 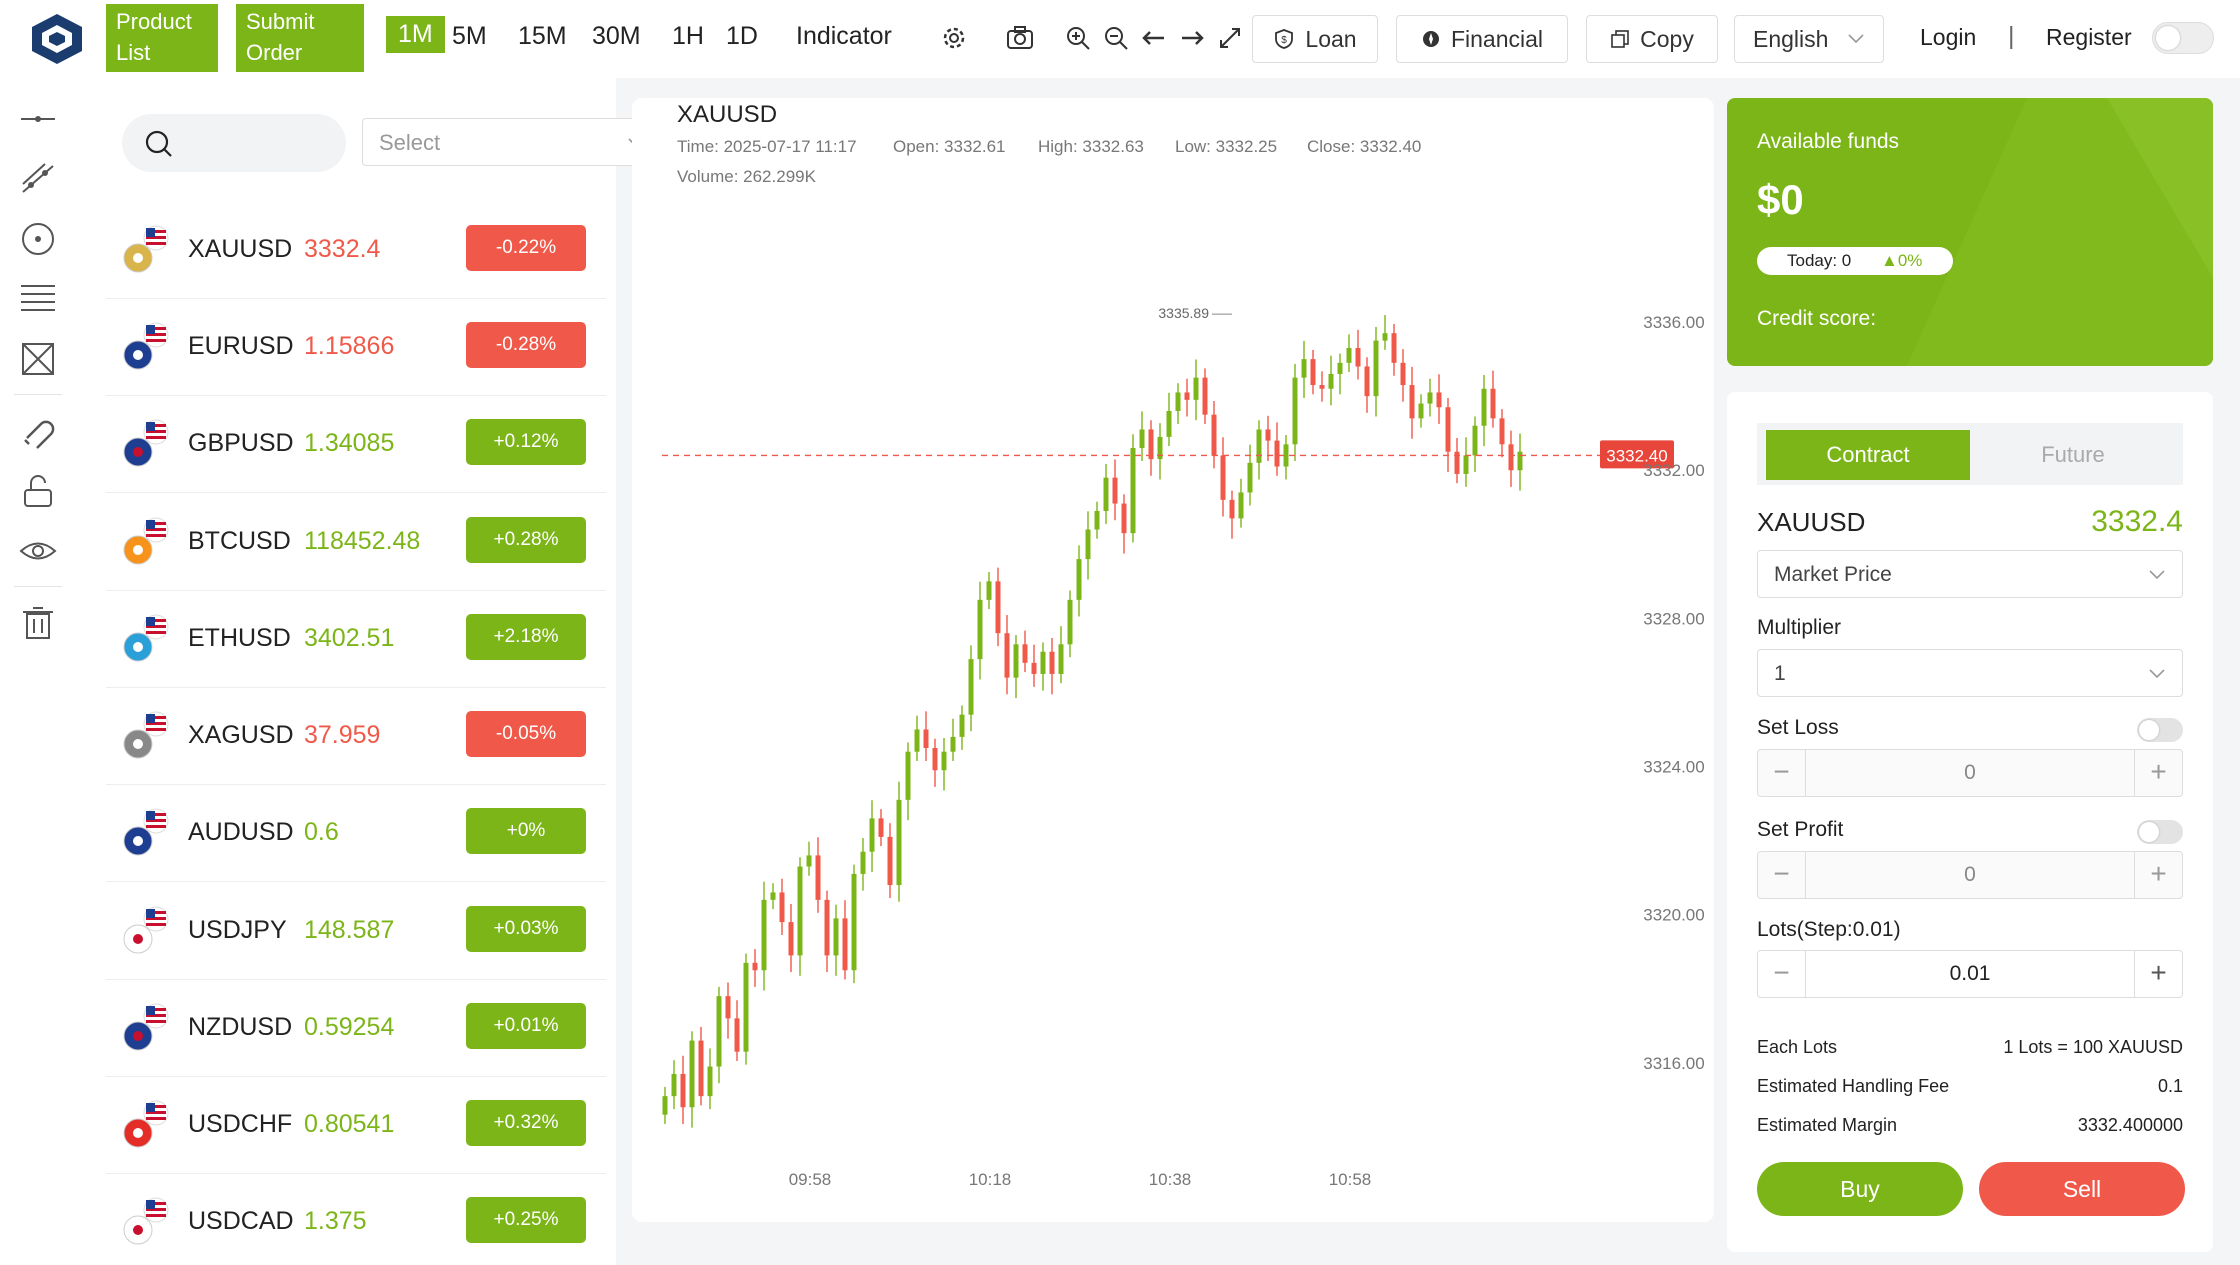 What do you see at coordinates (2183, 38) in the screenshot?
I see `theme-toggle` at bounding box center [2183, 38].